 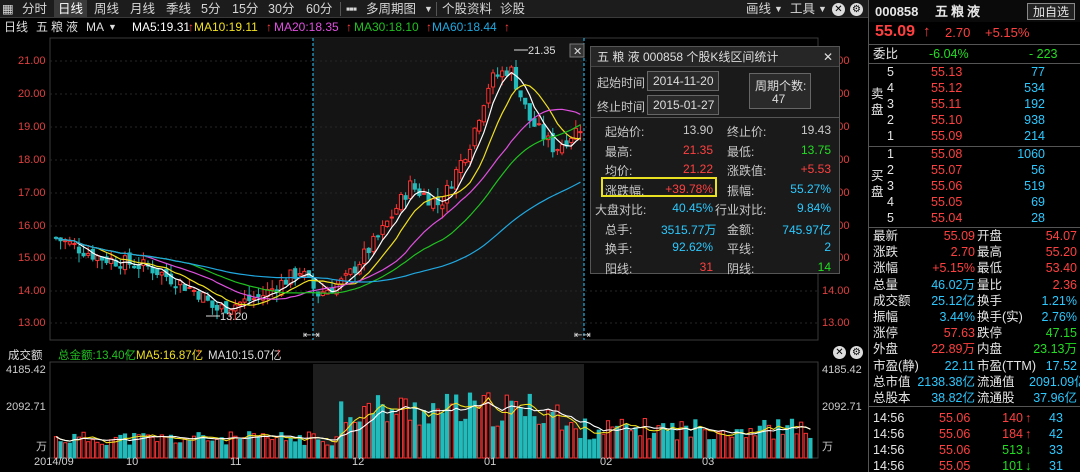 I want to click on bid-price: 55.05, so click(x=947, y=202).